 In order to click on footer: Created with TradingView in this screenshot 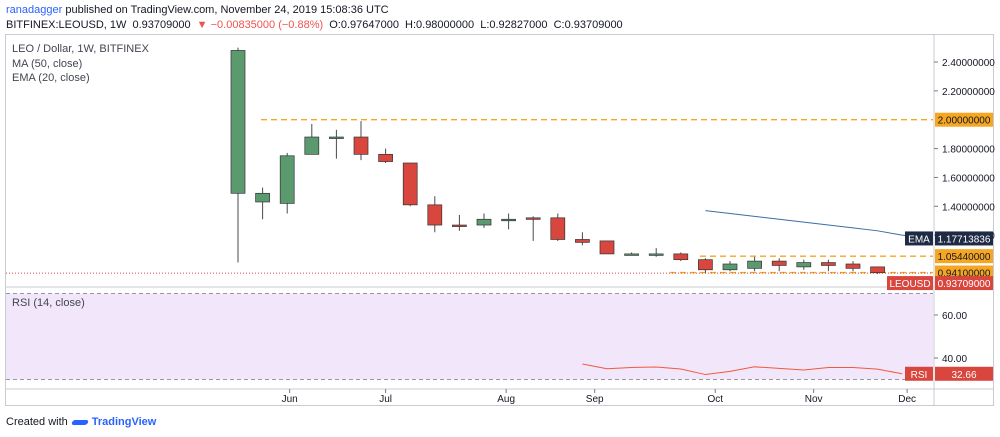, I will do `click(81, 422)`.